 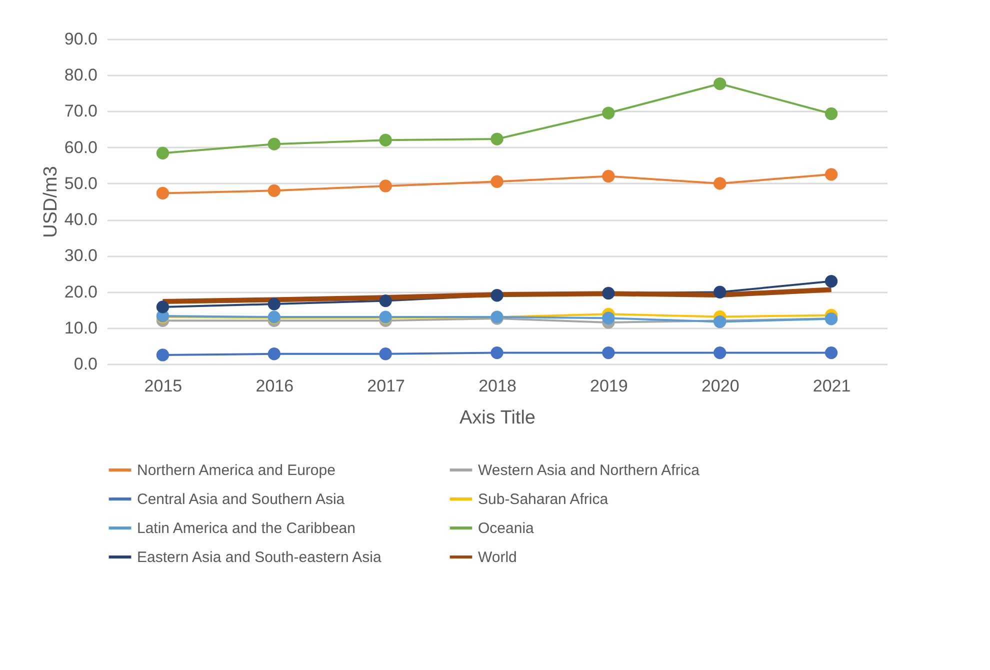 I want to click on legend-label: World, so click(x=497, y=557).